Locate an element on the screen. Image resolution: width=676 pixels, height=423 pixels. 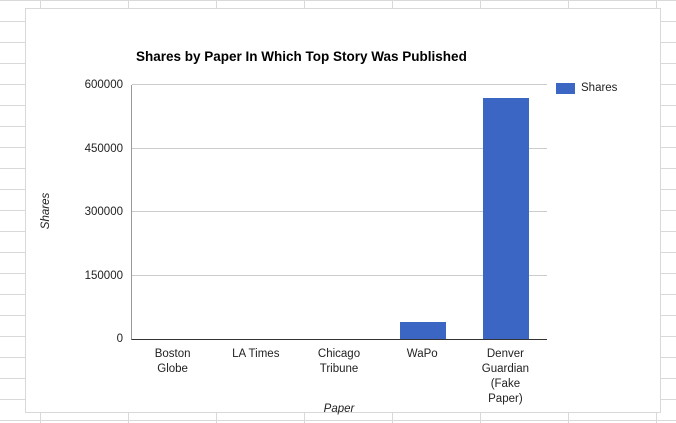
y-tick-label-600000: 600000 is located at coordinates (103, 85).